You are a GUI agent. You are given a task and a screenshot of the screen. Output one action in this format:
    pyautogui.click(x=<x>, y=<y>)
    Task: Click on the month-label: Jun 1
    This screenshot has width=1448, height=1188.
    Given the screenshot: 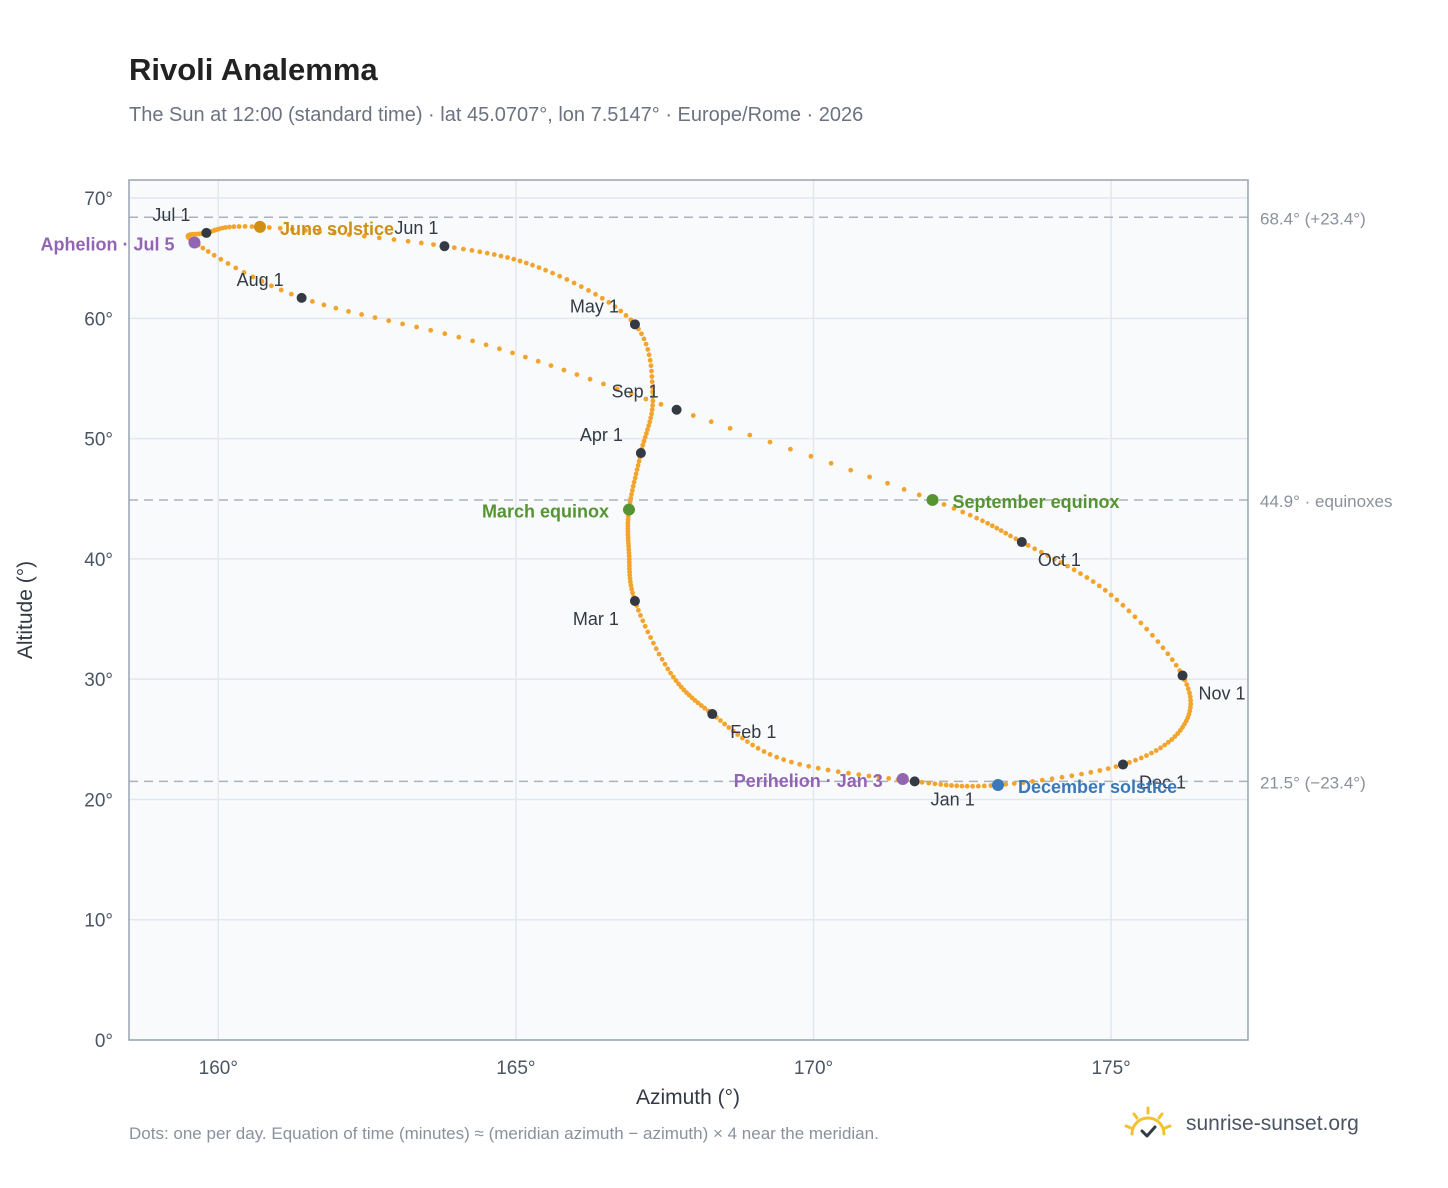 What is the action you would take?
    pyautogui.click(x=416, y=228)
    